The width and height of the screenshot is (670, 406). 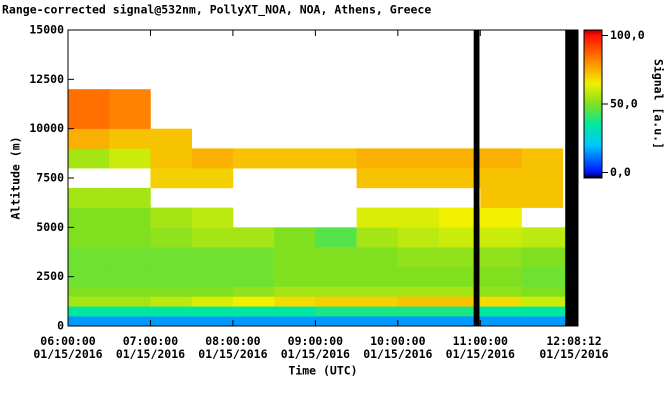 I want to click on x-tick-label: 06:00:00 01/15/2016, so click(x=67, y=347).